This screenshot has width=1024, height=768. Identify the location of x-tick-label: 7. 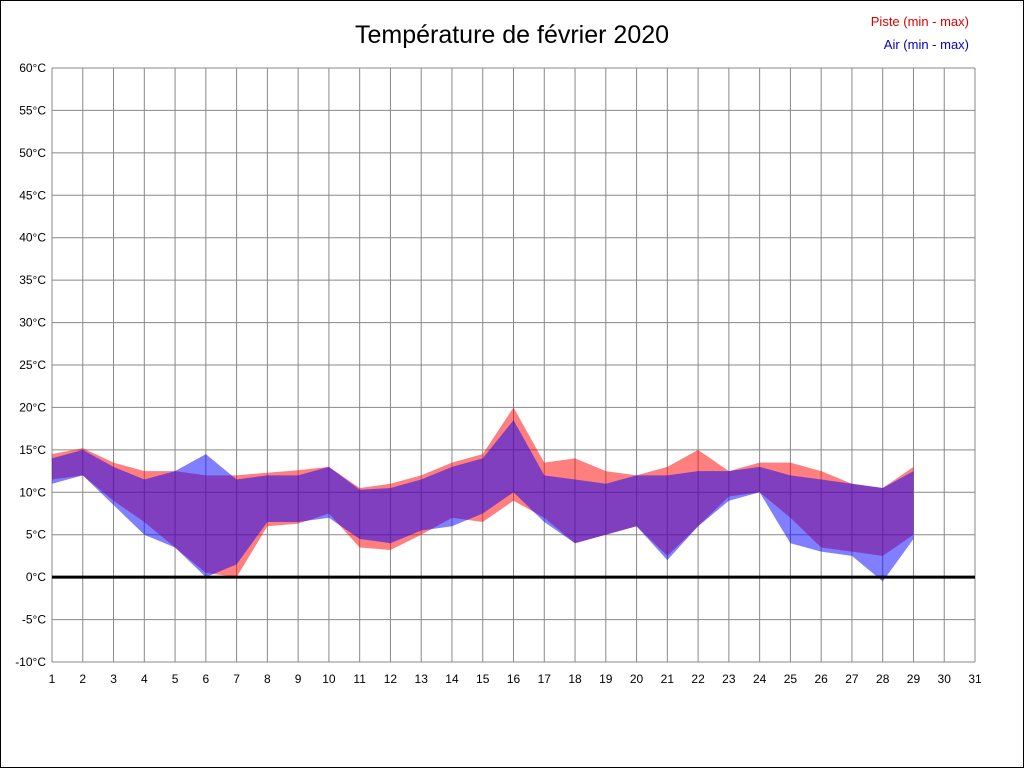
(236, 679).